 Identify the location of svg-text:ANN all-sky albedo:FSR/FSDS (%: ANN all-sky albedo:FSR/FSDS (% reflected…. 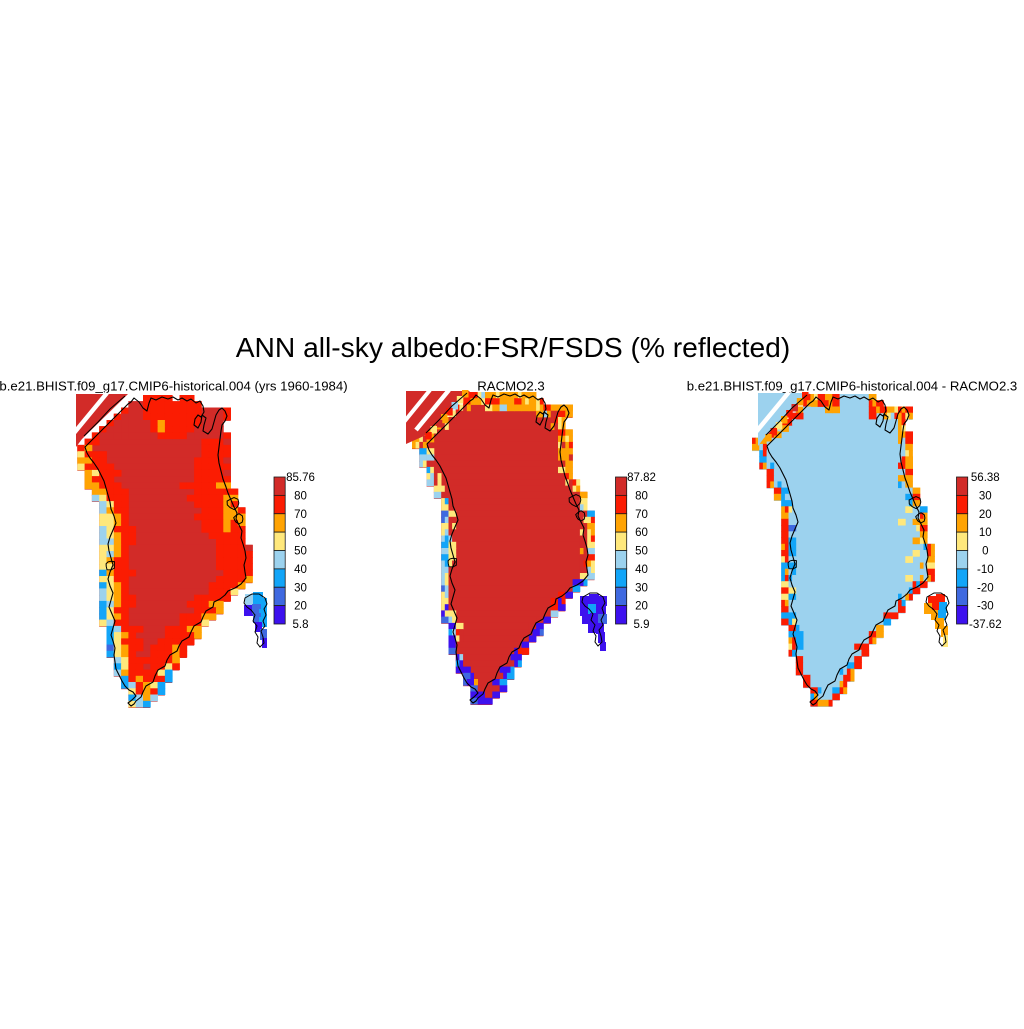
(513, 347).